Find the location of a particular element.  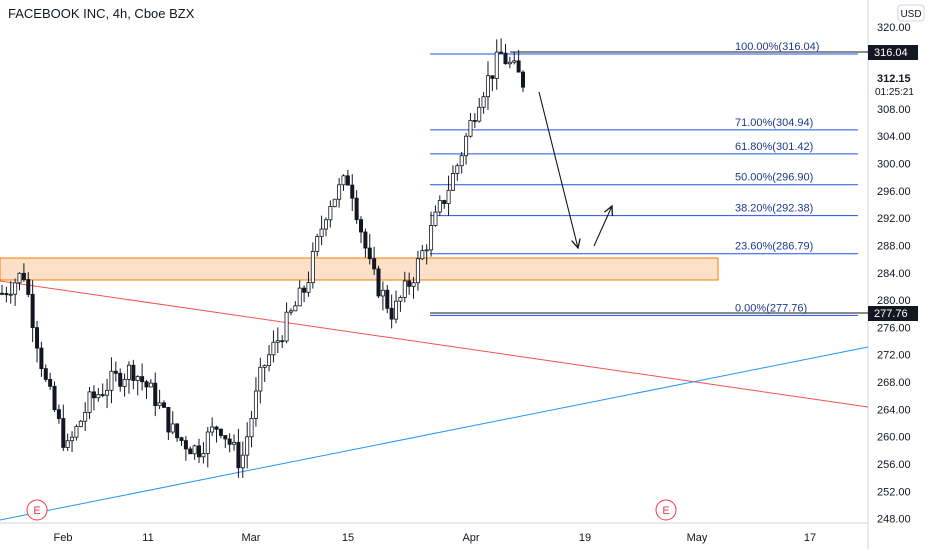

time-scale: Feb 11 Mar 15 Apr 19 May 17 is located at coordinates (435, 538).